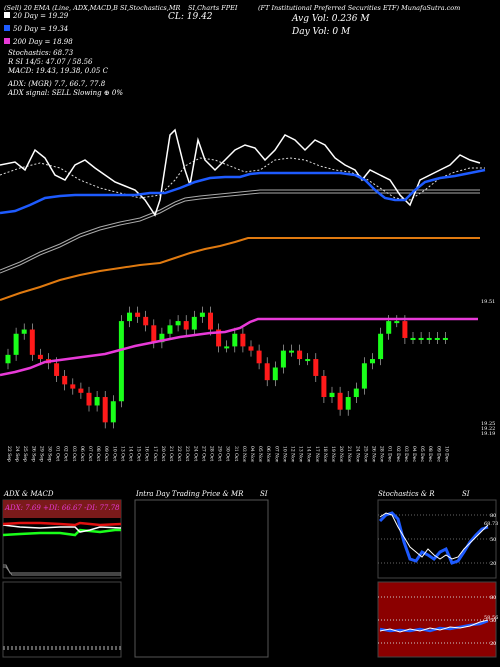 This screenshot has width=500, height=667. I want to click on date-tick-label: 20 Oct, so click(163, 453).